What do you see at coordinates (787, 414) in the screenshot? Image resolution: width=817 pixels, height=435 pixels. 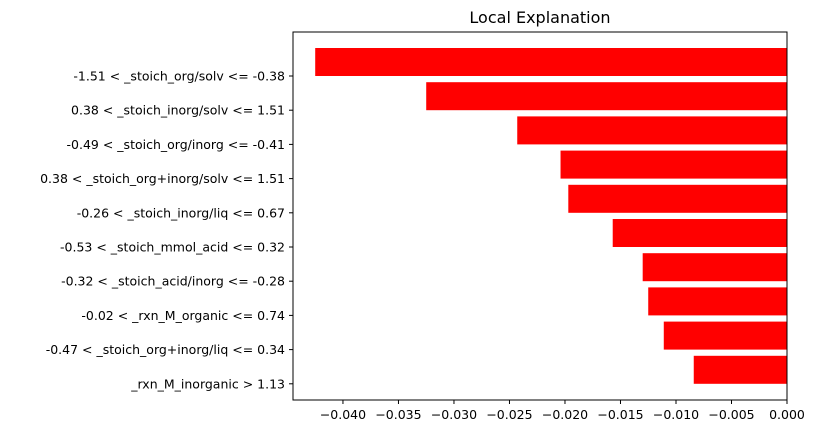 I see `x-tick-label: 0.000` at bounding box center [787, 414].